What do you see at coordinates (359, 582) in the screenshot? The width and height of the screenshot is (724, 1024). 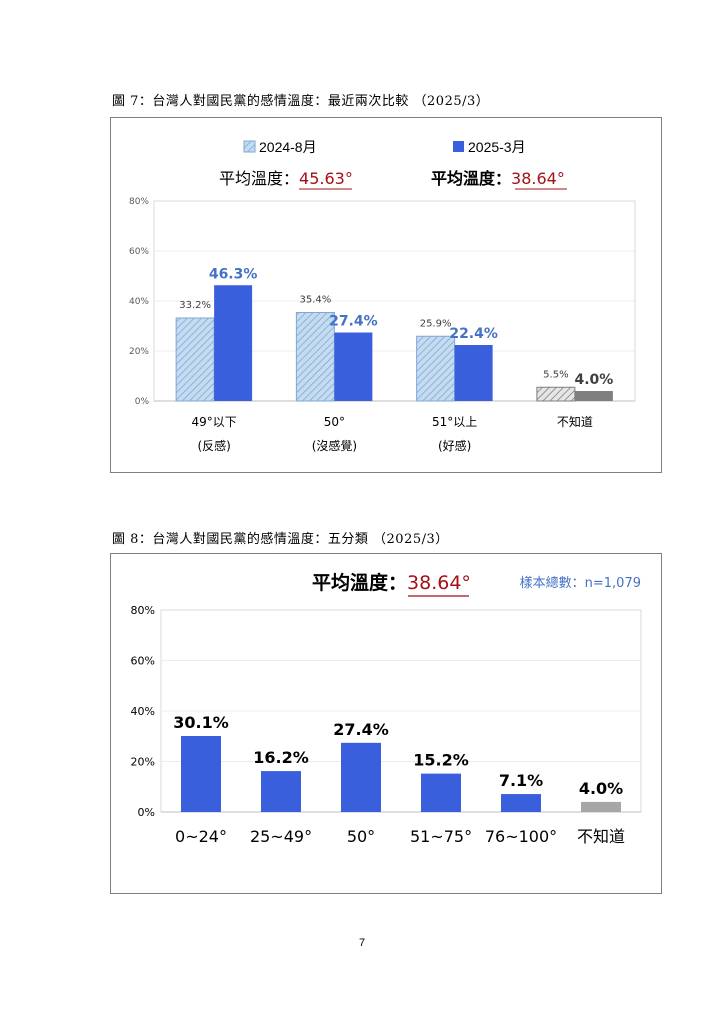 I see `avg-temp-prefix: 平均溫度：` at bounding box center [359, 582].